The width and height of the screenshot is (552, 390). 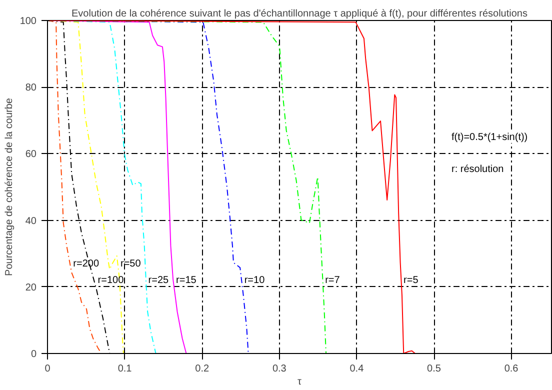 What do you see at coordinates (186, 280) in the screenshot?
I see `series-label: r=15` at bounding box center [186, 280].